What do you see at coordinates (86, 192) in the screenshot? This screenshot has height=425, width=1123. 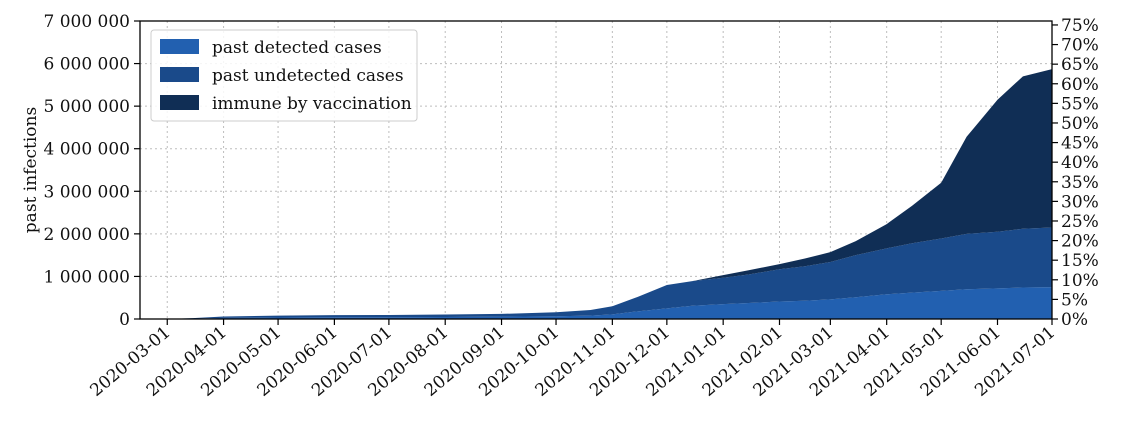 I see `y-tick-label: 3 000 000` at bounding box center [86, 192].